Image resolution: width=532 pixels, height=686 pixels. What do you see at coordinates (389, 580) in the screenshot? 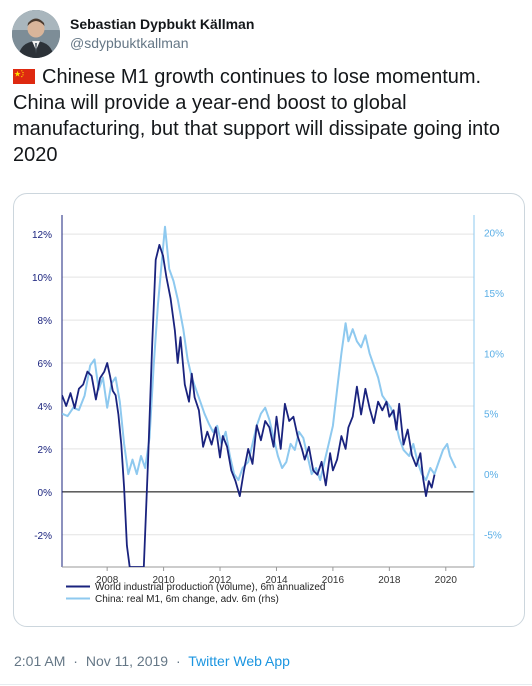
I see `x-tick-label: 2018` at bounding box center [389, 580].